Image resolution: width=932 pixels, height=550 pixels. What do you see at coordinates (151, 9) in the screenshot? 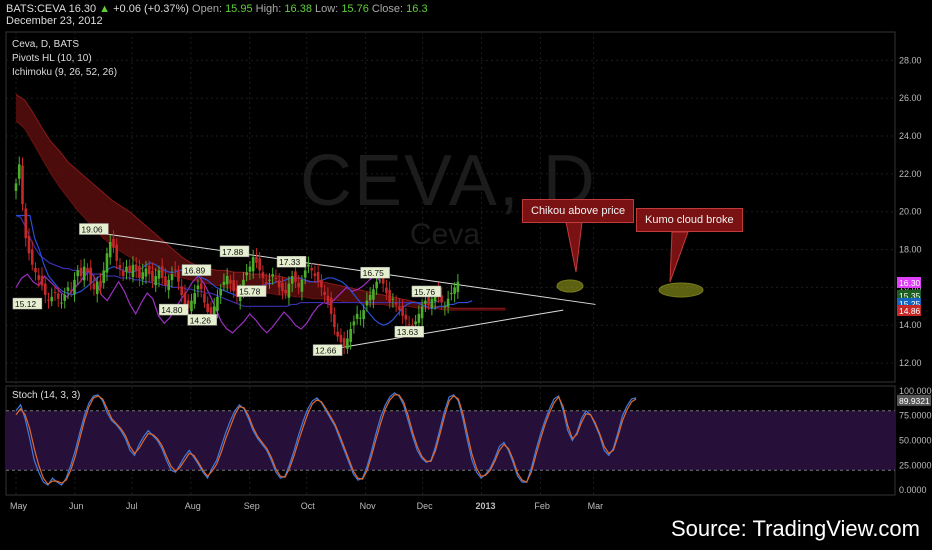
I see `change: +0.06 (+0.37%)` at bounding box center [151, 9].